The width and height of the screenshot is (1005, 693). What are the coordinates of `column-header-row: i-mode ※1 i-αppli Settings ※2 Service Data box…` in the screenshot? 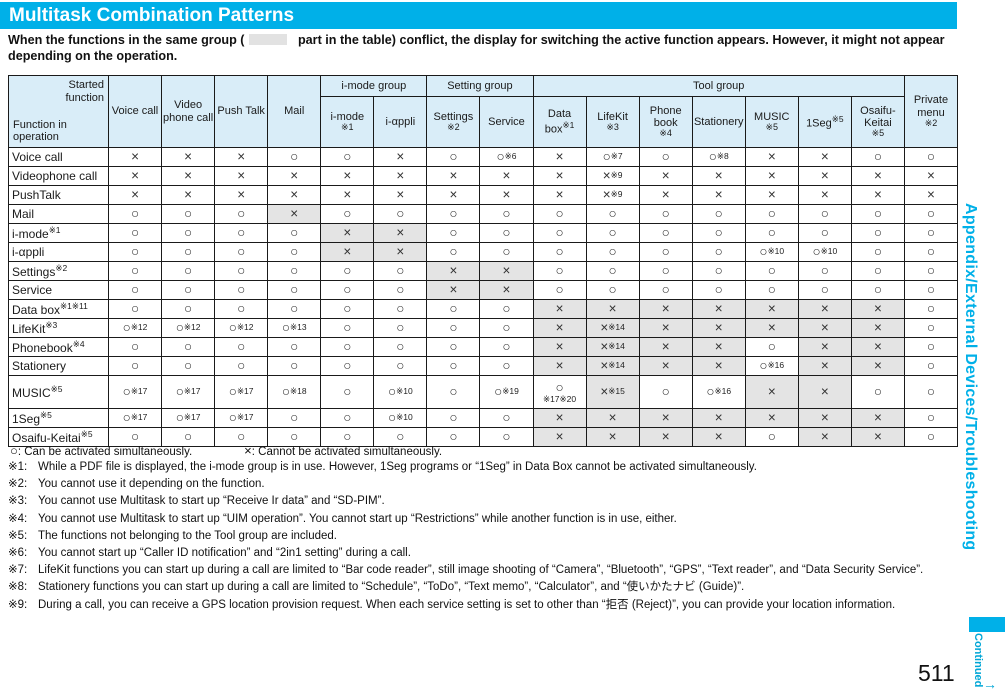 It's located at (483, 122).